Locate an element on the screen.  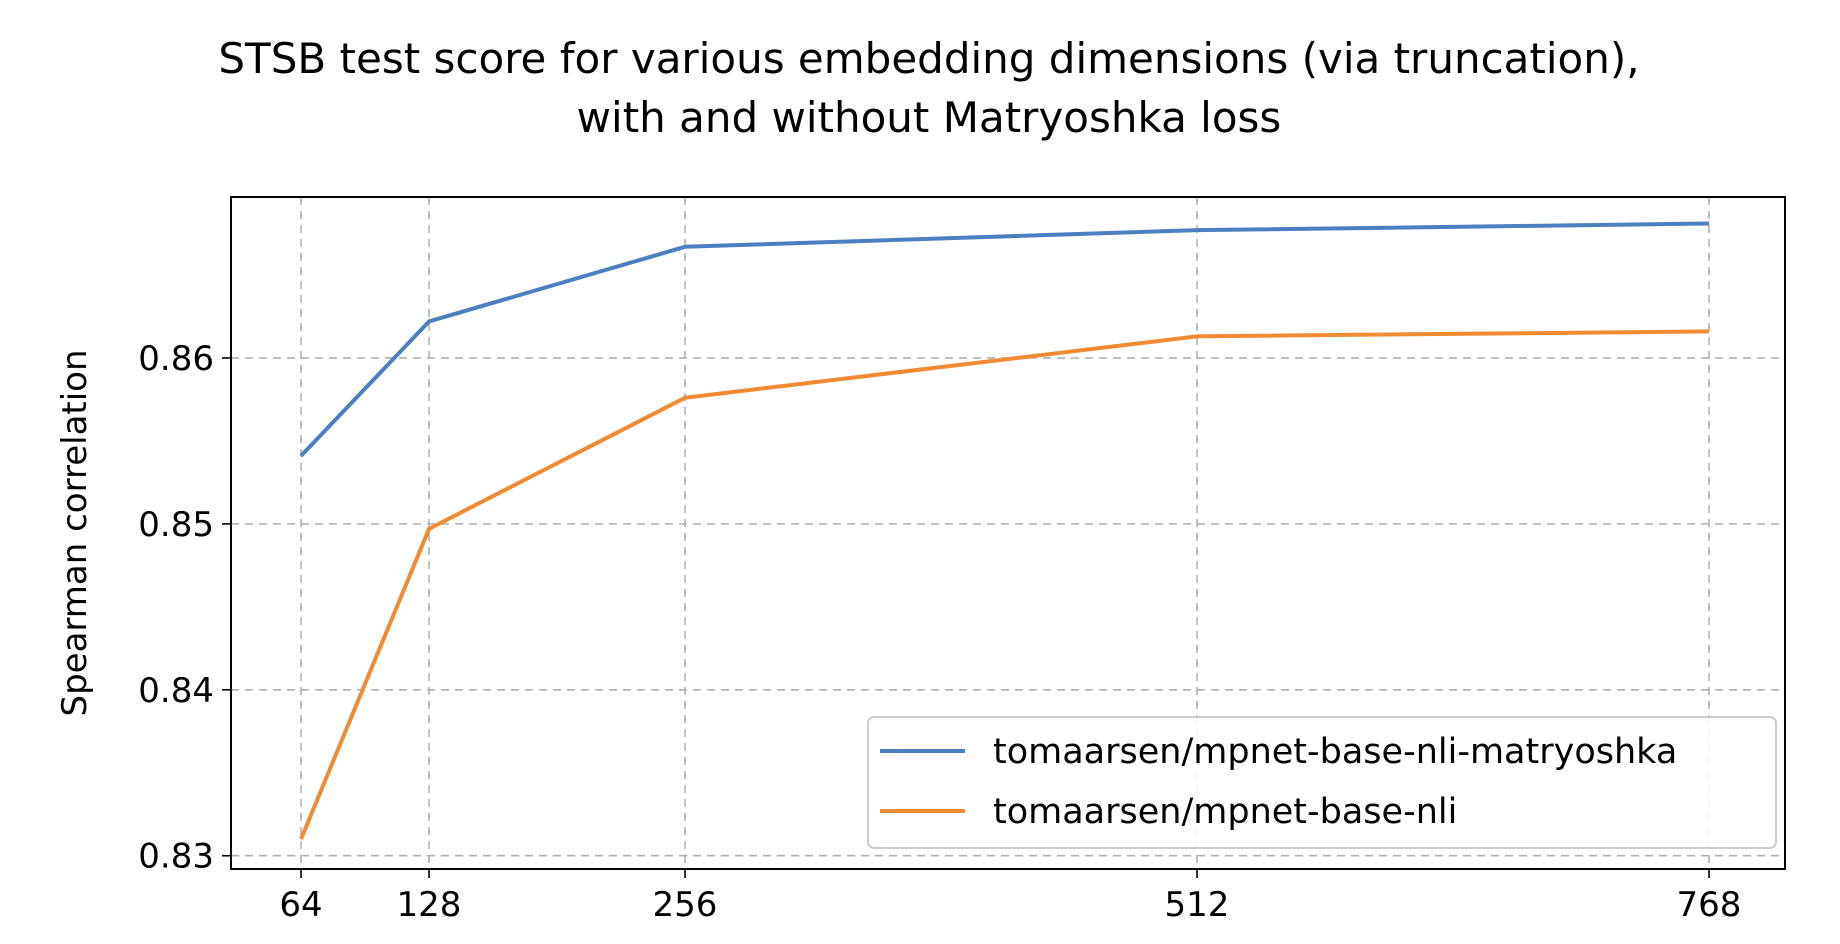
chart-title-line-2: with and without Matryoshka loss is located at coordinates (929, 117).